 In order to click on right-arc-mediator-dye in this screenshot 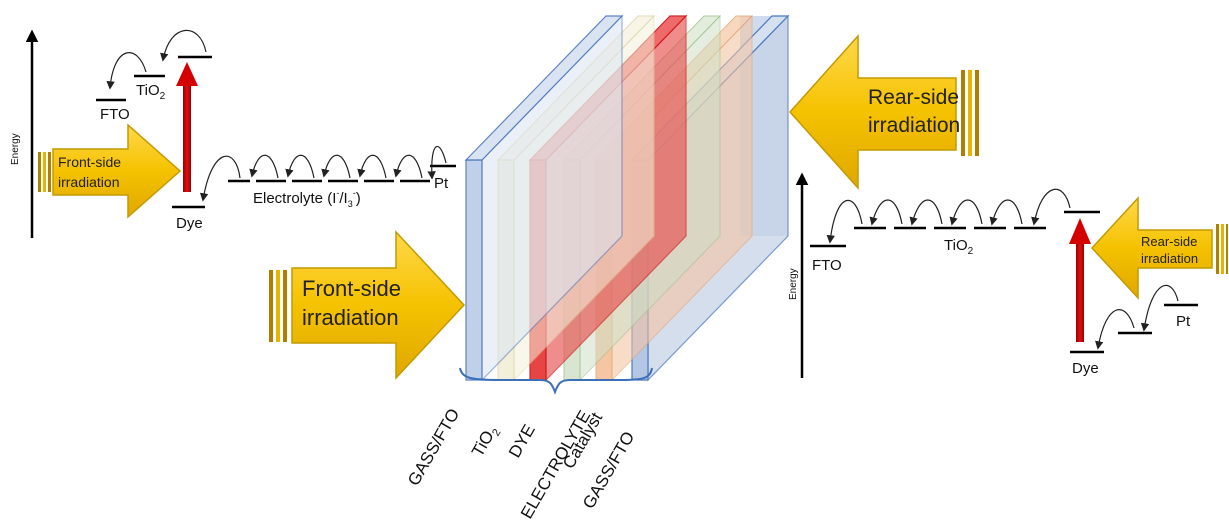, I will do `click(1115, 329)`.